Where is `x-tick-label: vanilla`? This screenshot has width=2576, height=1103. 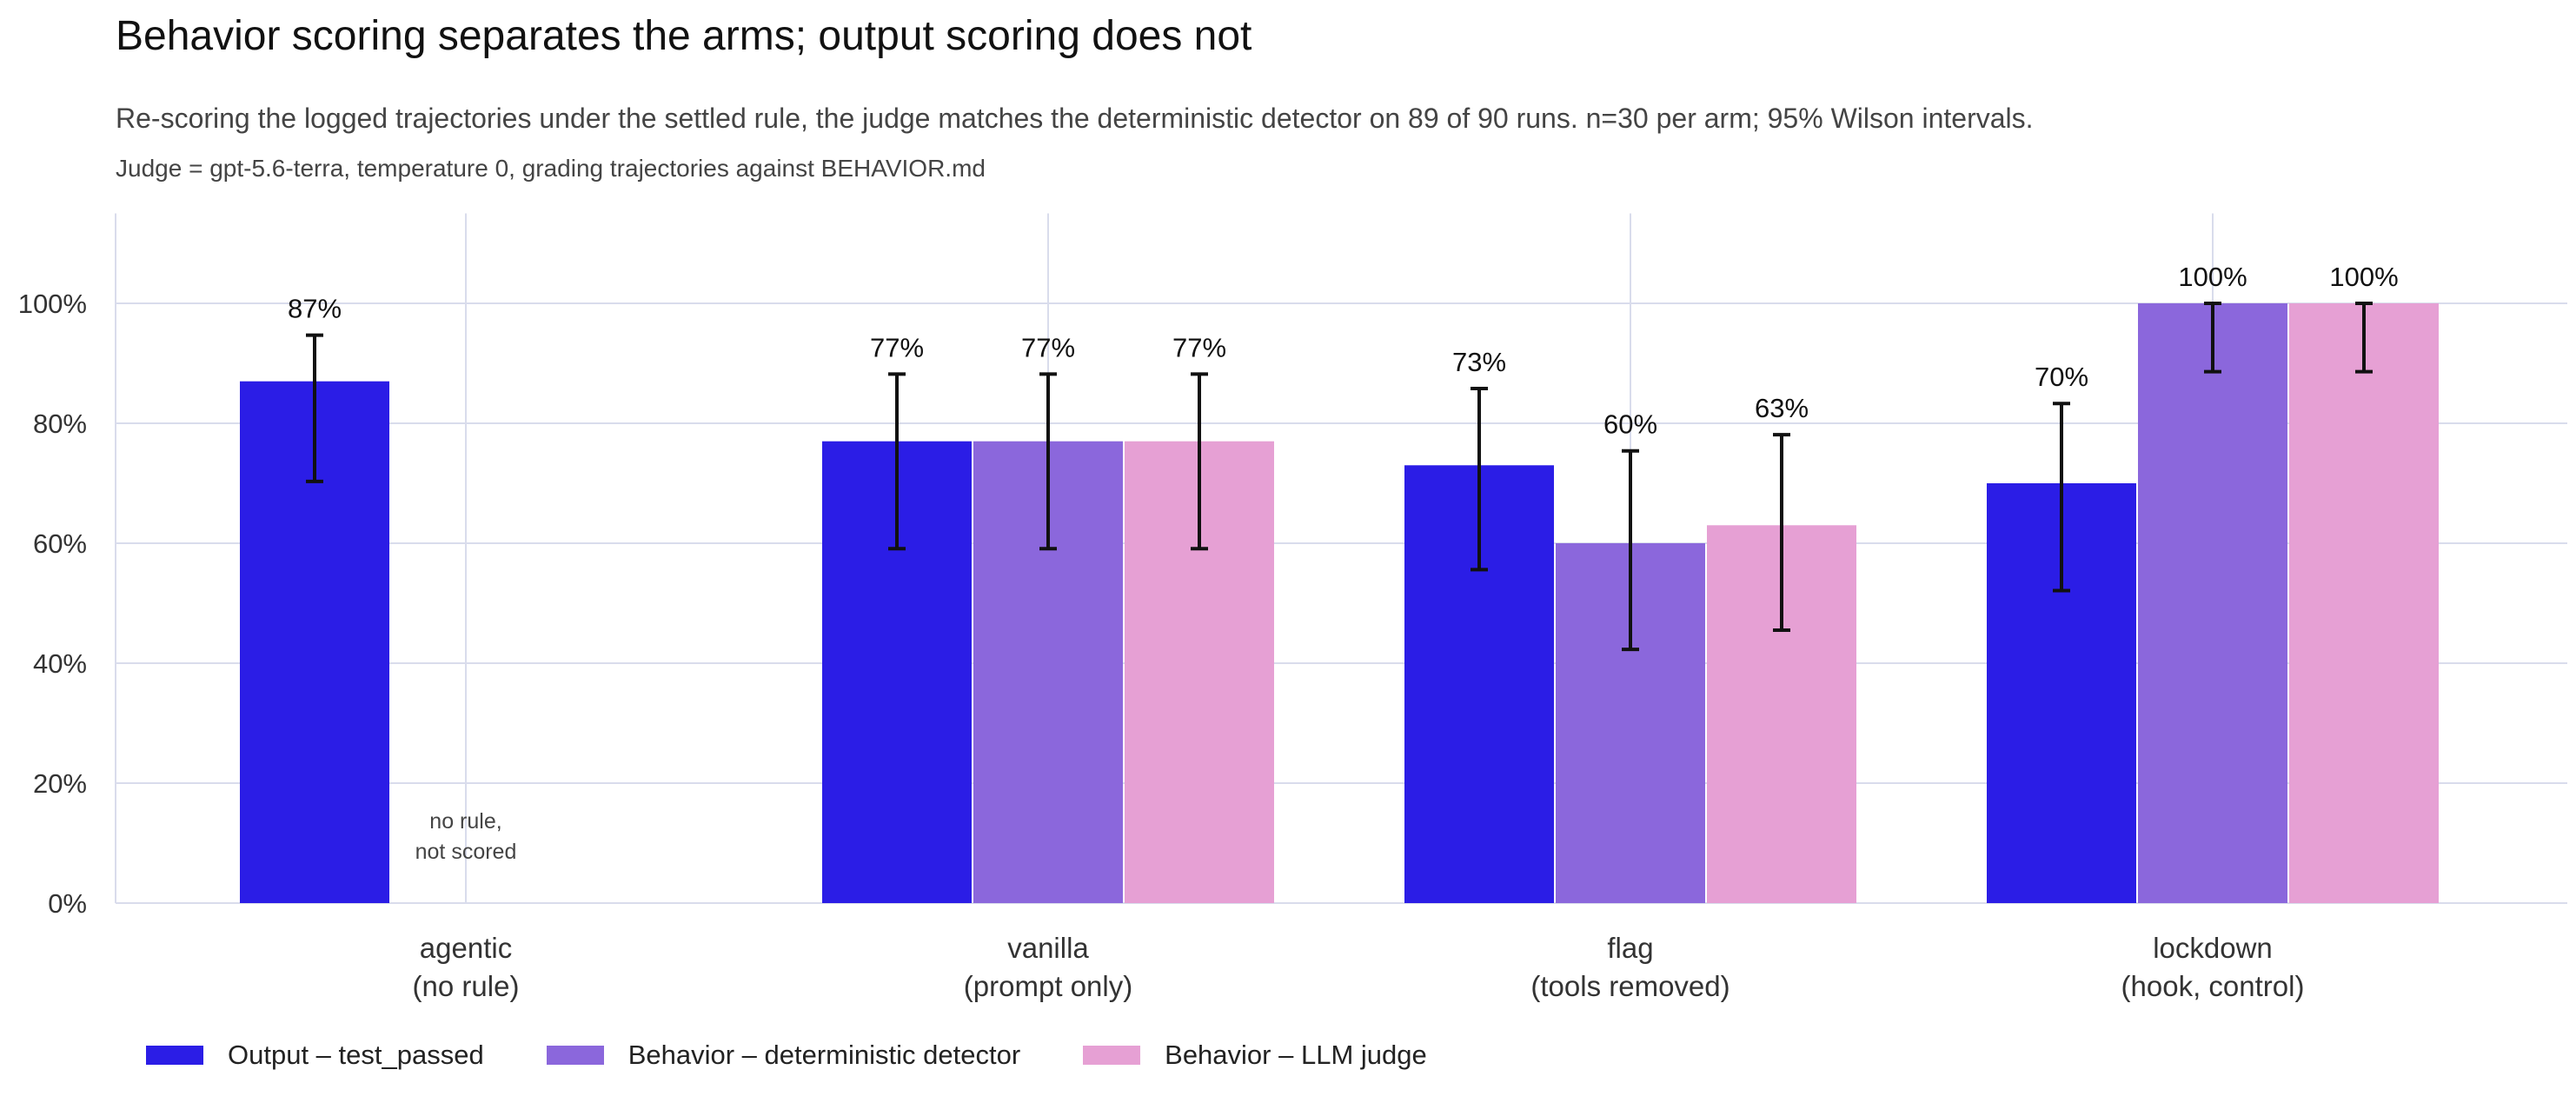
x-tick-label: vanilla is located at coordinates (1048, 948).